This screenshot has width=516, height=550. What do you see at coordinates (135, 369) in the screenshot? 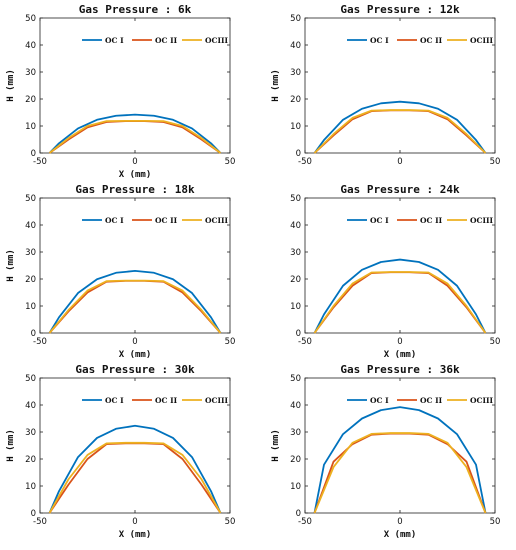
I see `chart-title: Gas Pressure : 30k` at bounding box center [135, 369].